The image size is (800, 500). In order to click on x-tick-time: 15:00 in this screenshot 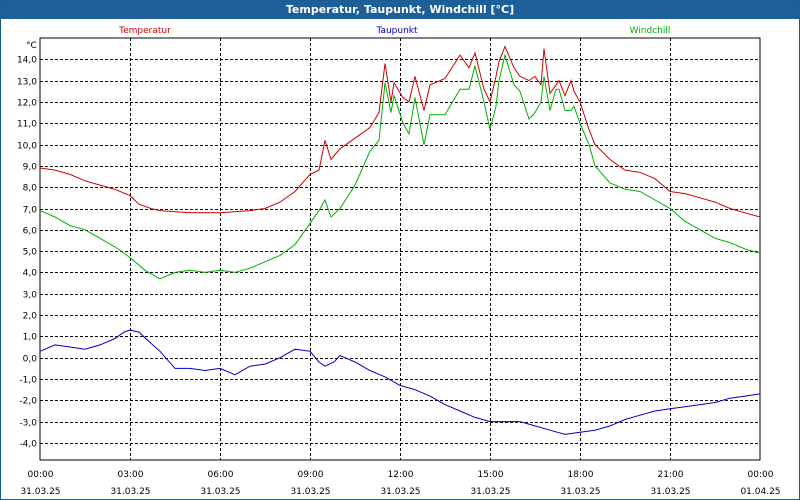, I will do `click(491, 475)`.